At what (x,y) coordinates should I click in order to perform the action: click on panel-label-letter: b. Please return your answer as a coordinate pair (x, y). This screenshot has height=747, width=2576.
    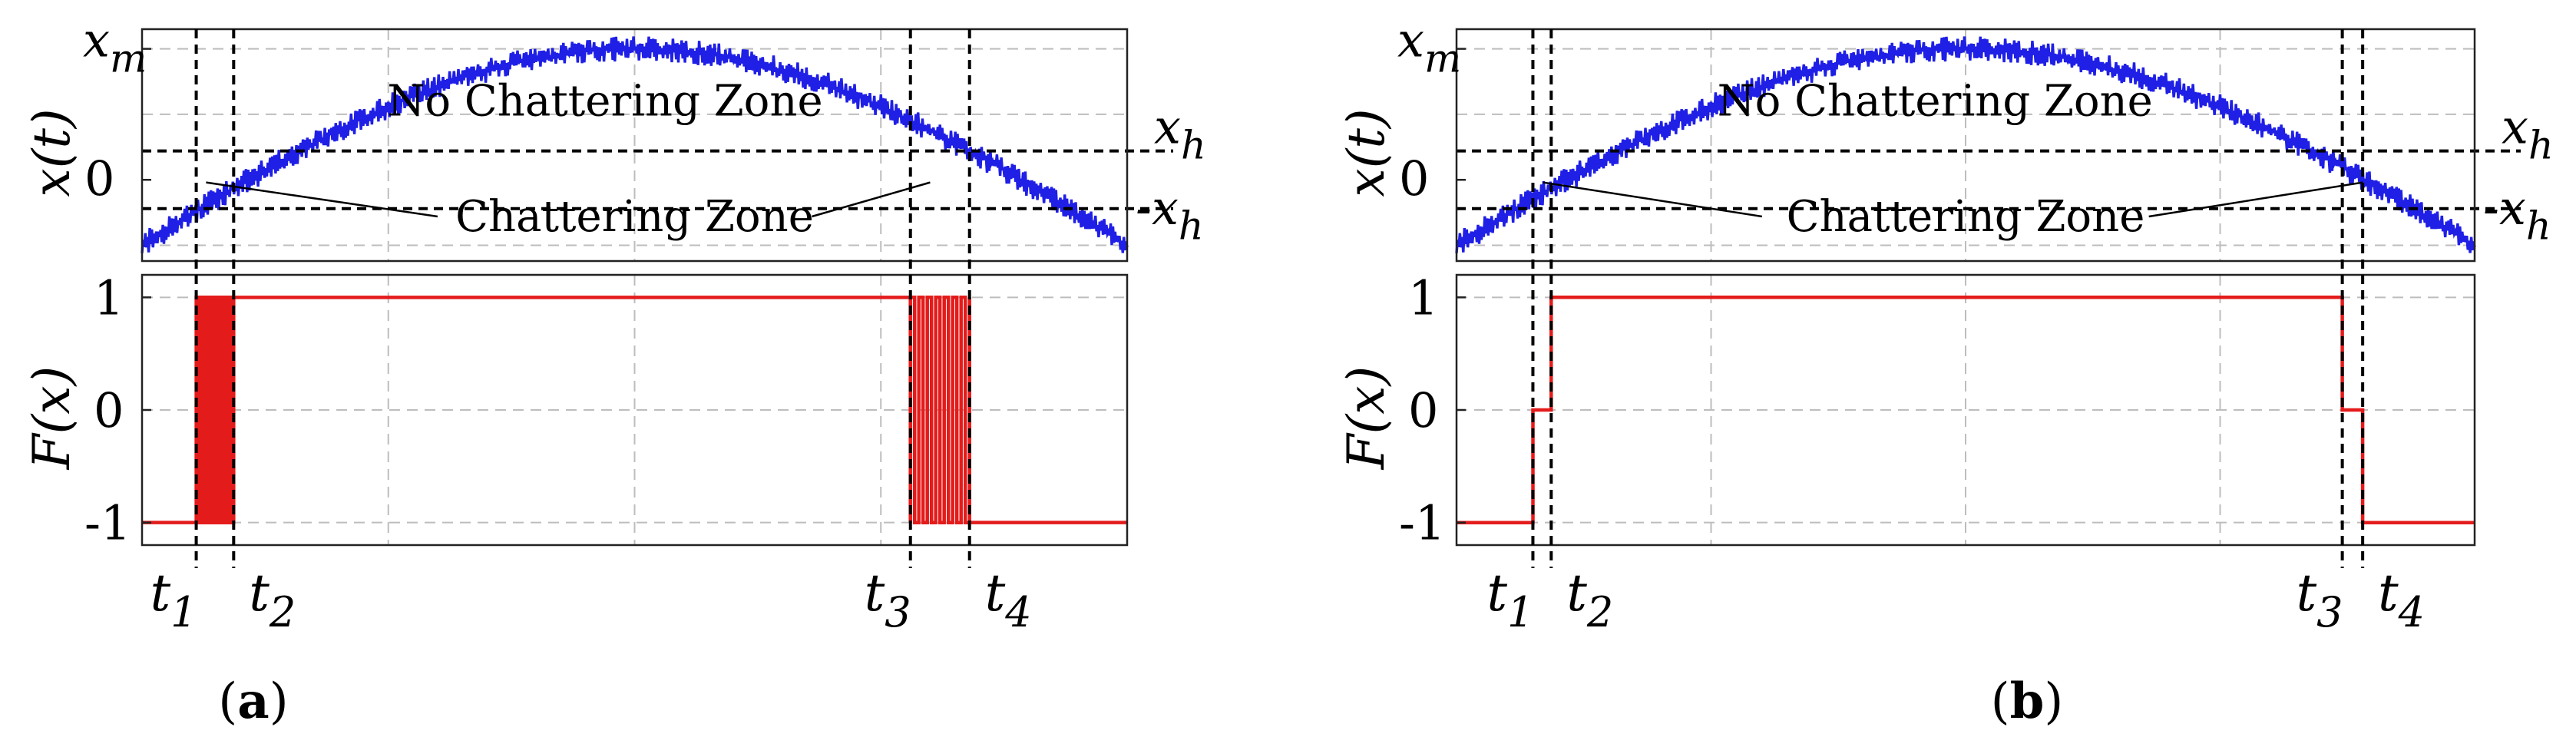
    Looking at the image, I should click on (2027, 701).